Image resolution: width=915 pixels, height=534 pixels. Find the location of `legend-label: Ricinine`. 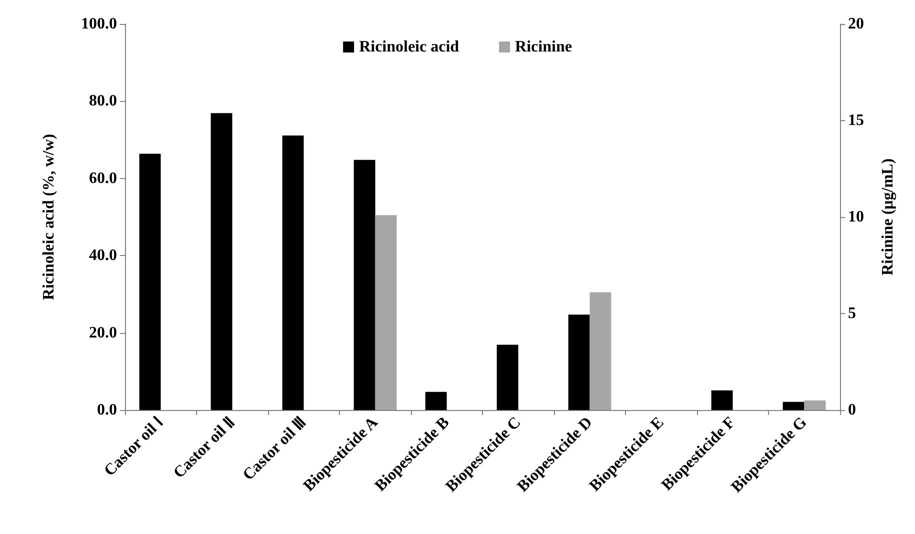

legend-label: Ricinine is located at coordinates (543, 47).